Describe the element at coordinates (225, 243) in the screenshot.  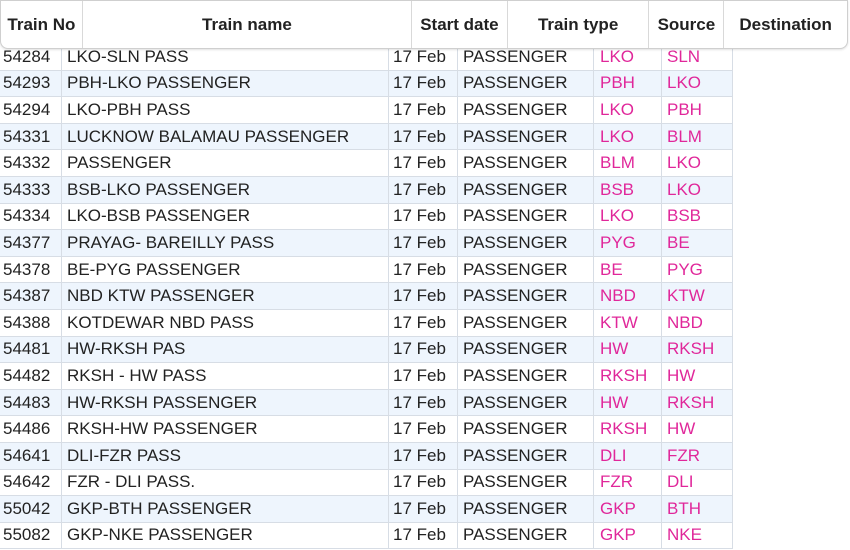
I see `train-name-cell: PRAYAG- BAREILLY PASS` at that location.